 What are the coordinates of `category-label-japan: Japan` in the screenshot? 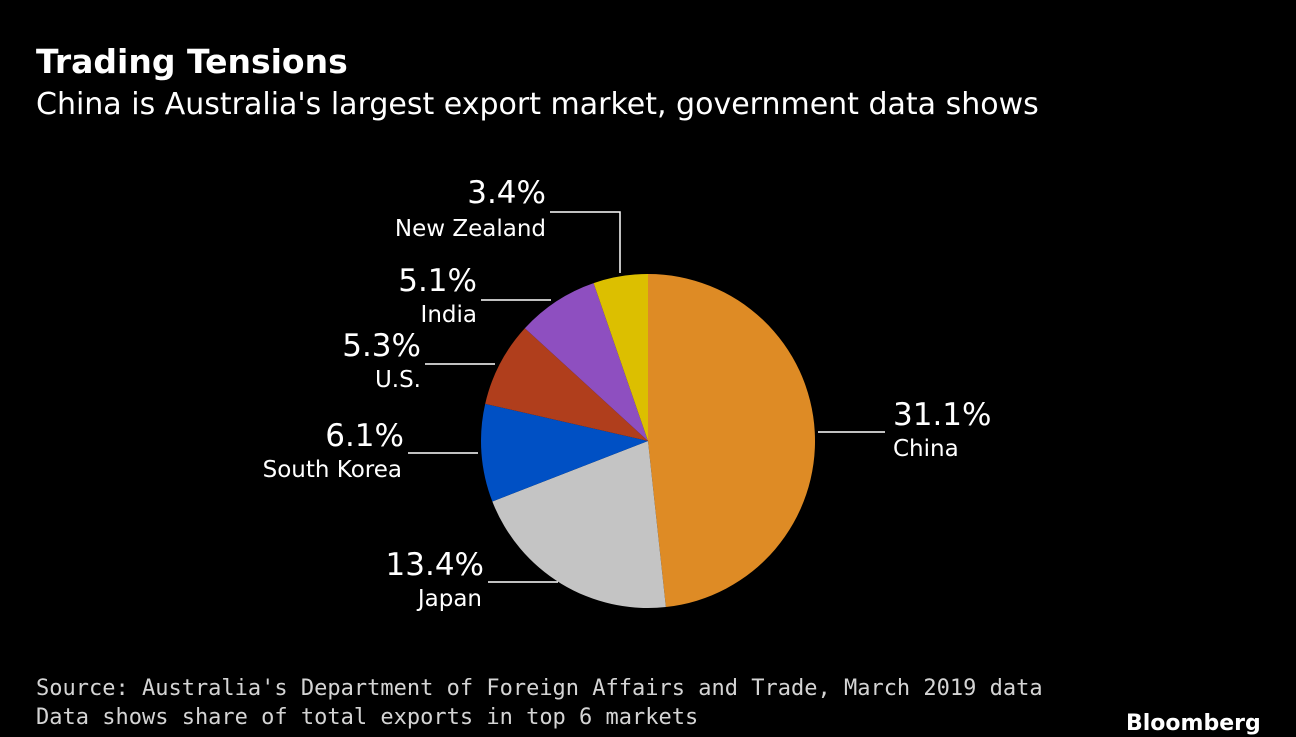 It's located at (449, 599).